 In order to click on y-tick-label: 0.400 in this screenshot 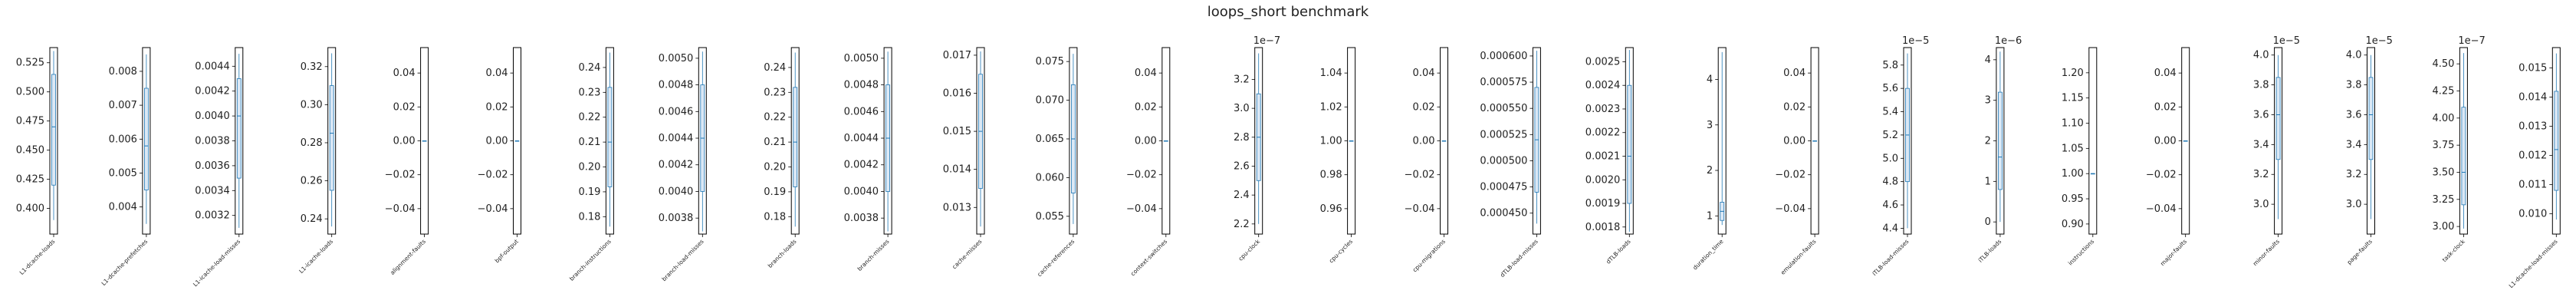, I will do `click(30, 209)`.